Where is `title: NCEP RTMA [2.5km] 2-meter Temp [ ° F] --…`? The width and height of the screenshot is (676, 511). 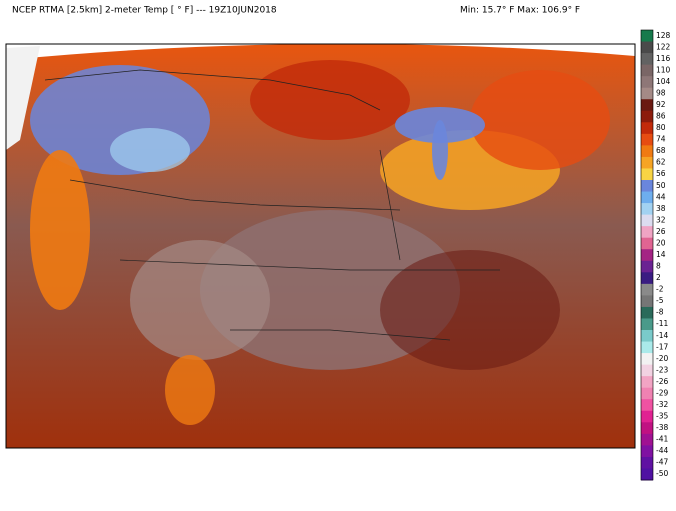 title: NCEP RTMA [2.5km] 2-meter Temp [ ° F] --… is located at coordinates (144, 11).